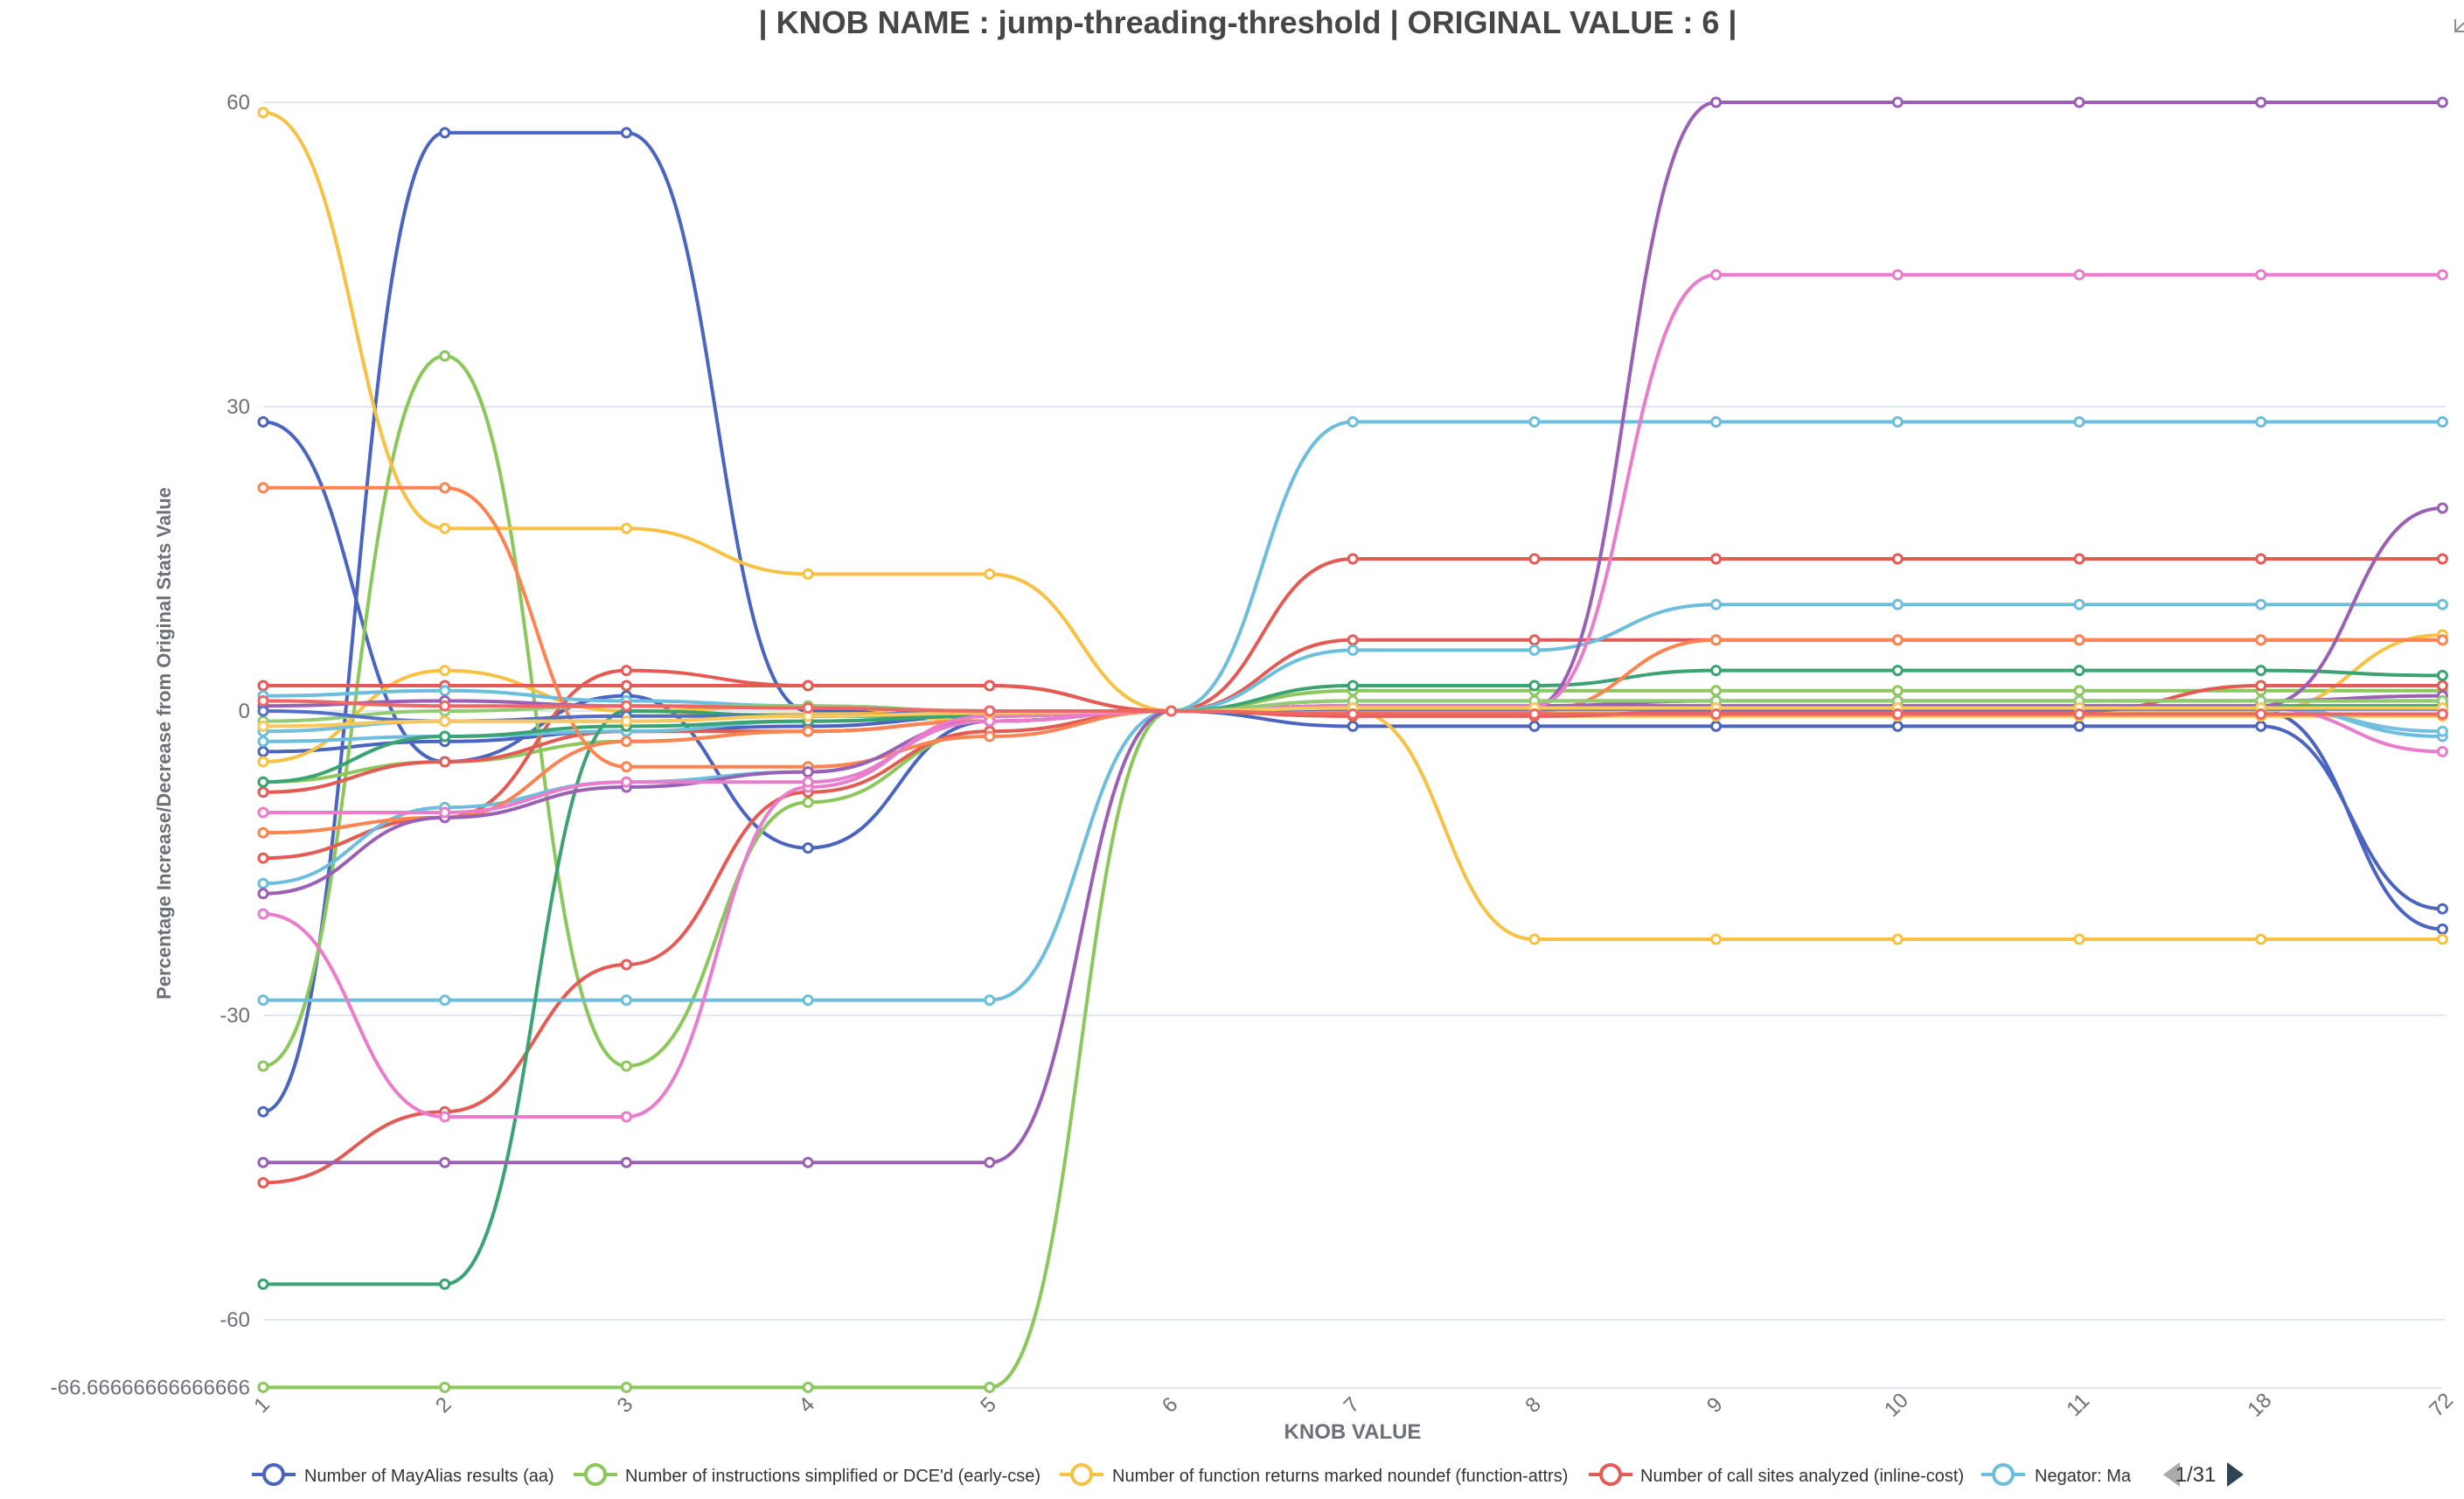 Image resolution: width=2464 pixels, height=1499 pixels. Describe the element at coordinates (2235, 1474) in the screenshot. I see `legend-next-page-icon` at that location.